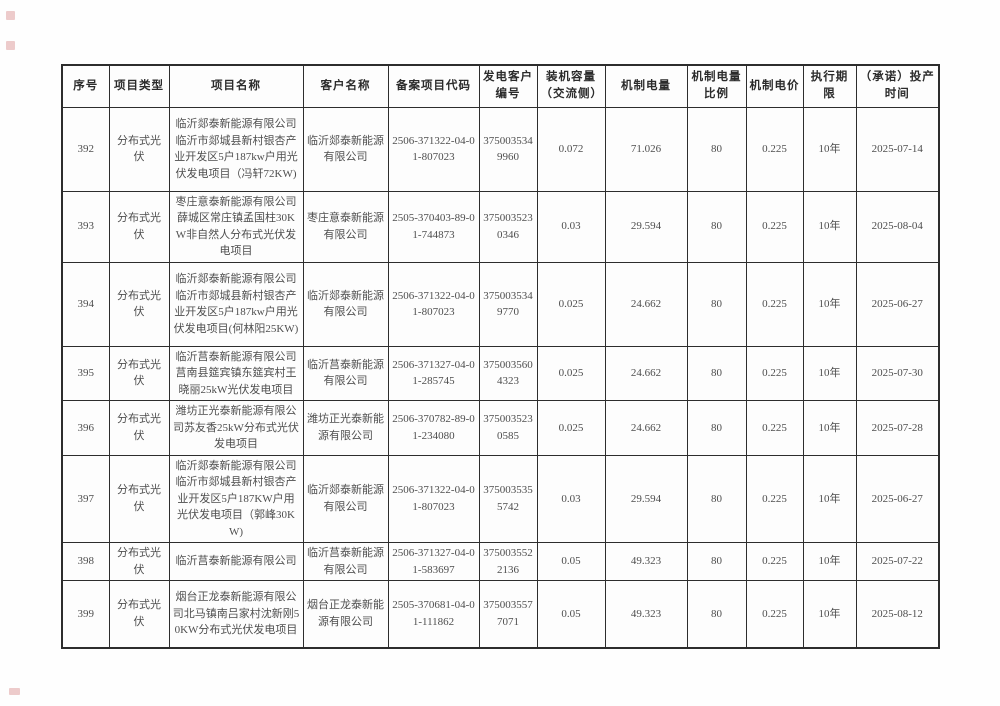 Image resolution: width=1000 pixels, height=706 pixels. Describe the element at coordinates (236, 561) in the screenshot. I see `cell-name: 临沂莒泰新能源有限公司` at that location.